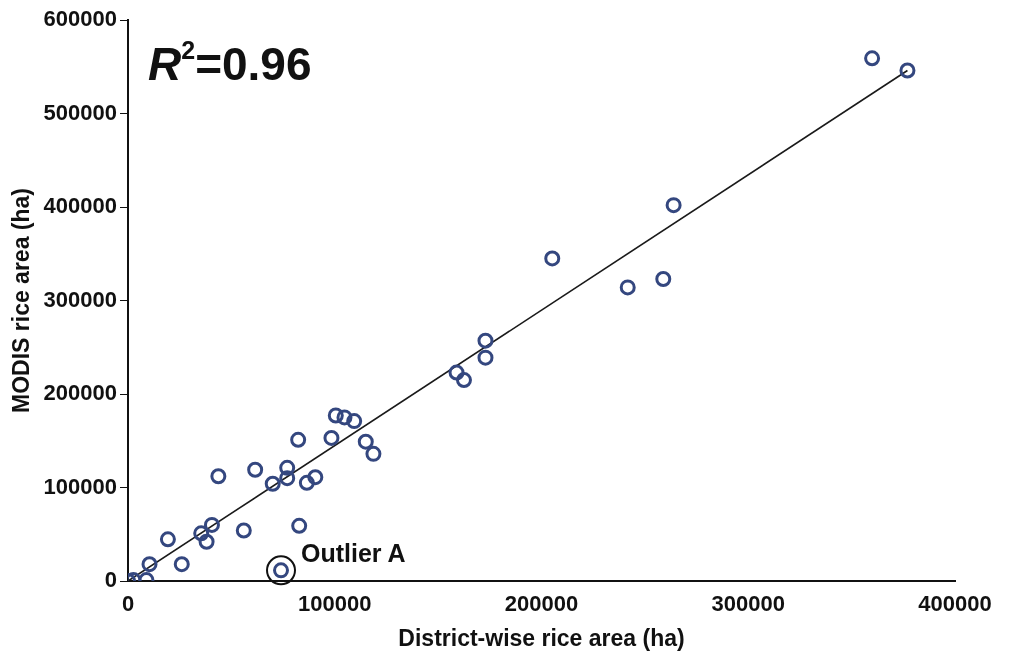  Describe the element at coordinates (80, 19) in the screenshot. I see `y-tick-label: 600000` at that location.